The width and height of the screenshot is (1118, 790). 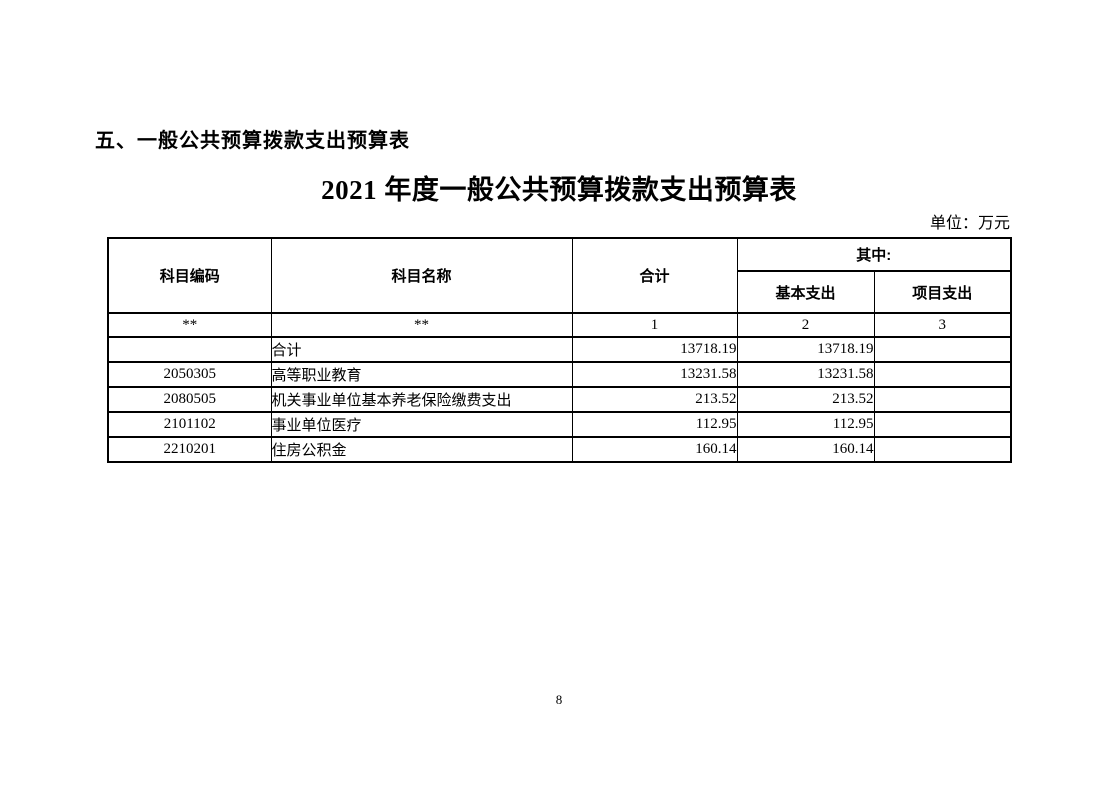 I want to click on index-cell: 3, so click(x=942, y=325).